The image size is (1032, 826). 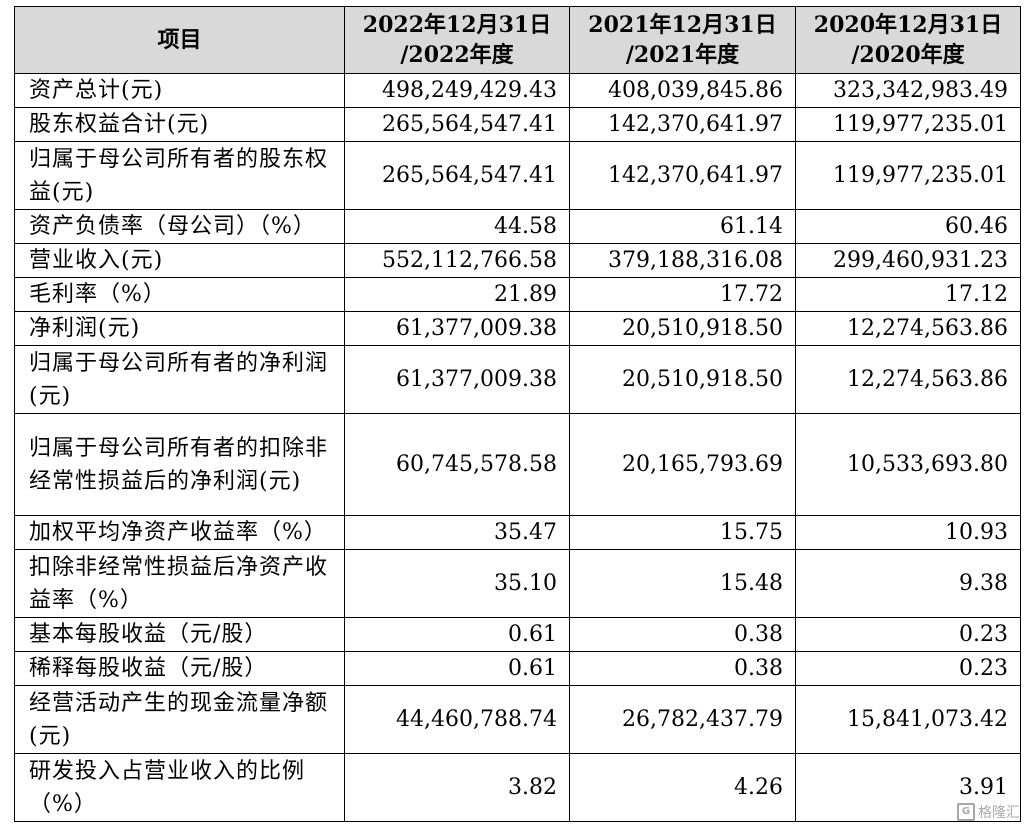 What do you see at coordinates (457, 55) in the screenshot?
I see `header-2022-year: /2022年度` at bounding box center [457, 55].